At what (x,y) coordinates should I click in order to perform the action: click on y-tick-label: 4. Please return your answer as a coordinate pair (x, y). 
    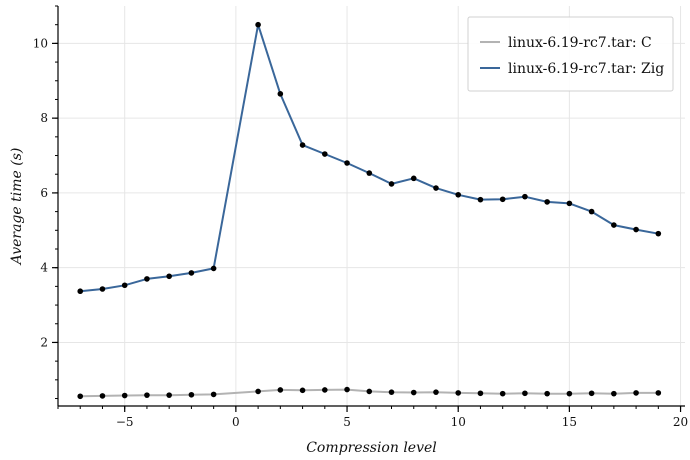
    Looking at the image, I should click on (44, 268).